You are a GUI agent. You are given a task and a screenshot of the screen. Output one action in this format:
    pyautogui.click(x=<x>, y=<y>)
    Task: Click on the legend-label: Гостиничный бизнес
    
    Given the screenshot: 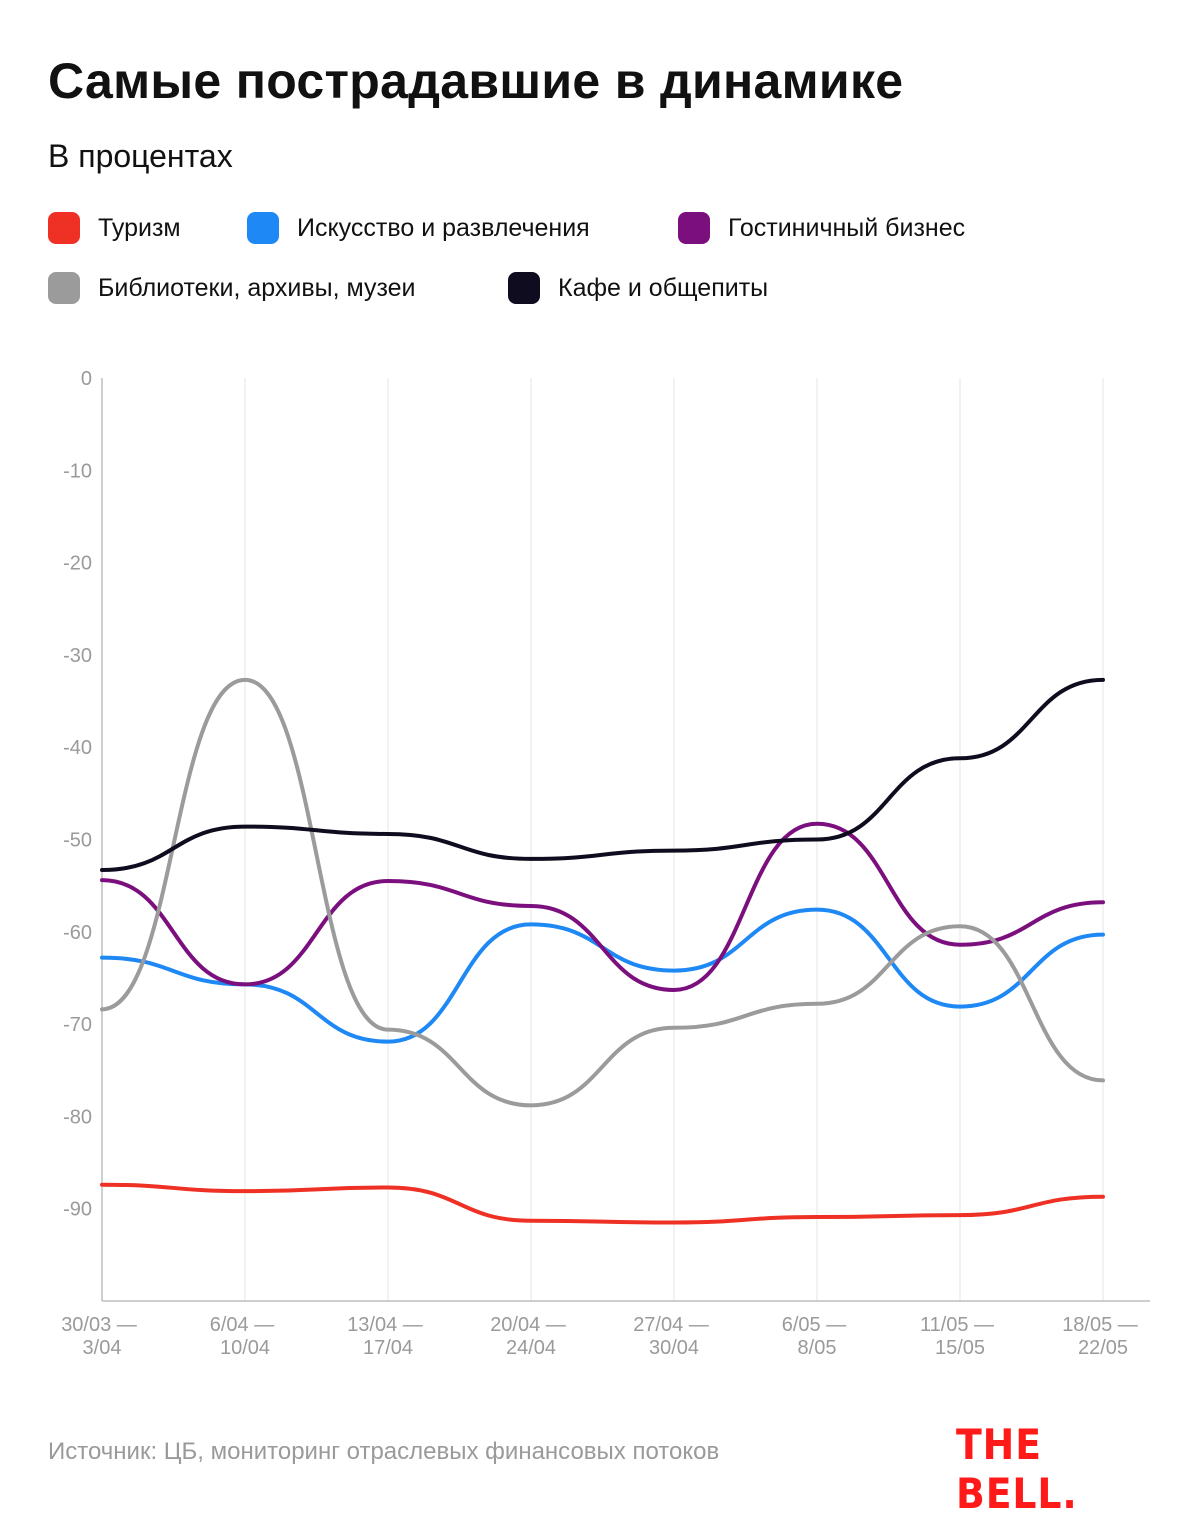 What is the action you would take?
    pyautogui.click(x=847, y=227)
    